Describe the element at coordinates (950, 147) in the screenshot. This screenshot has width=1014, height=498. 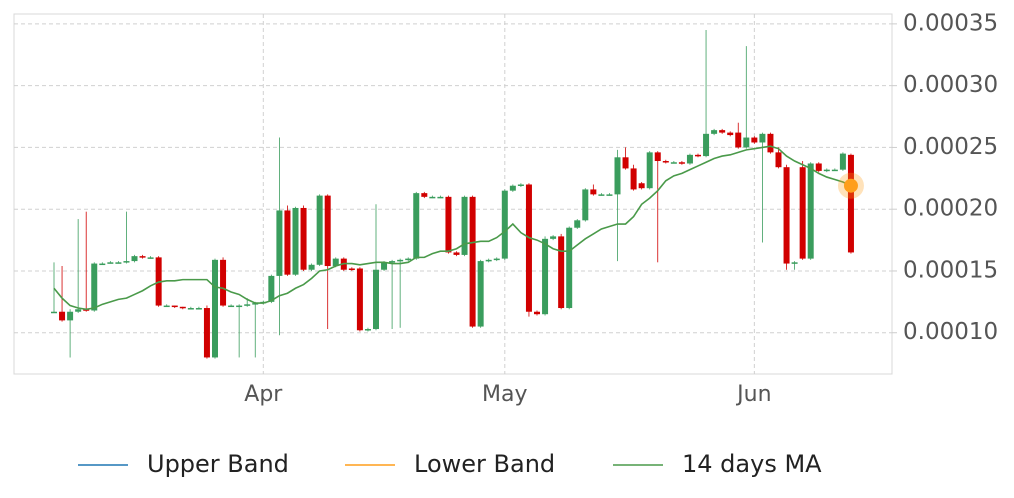
I see `y-tick-label: 0.00025` at that location.